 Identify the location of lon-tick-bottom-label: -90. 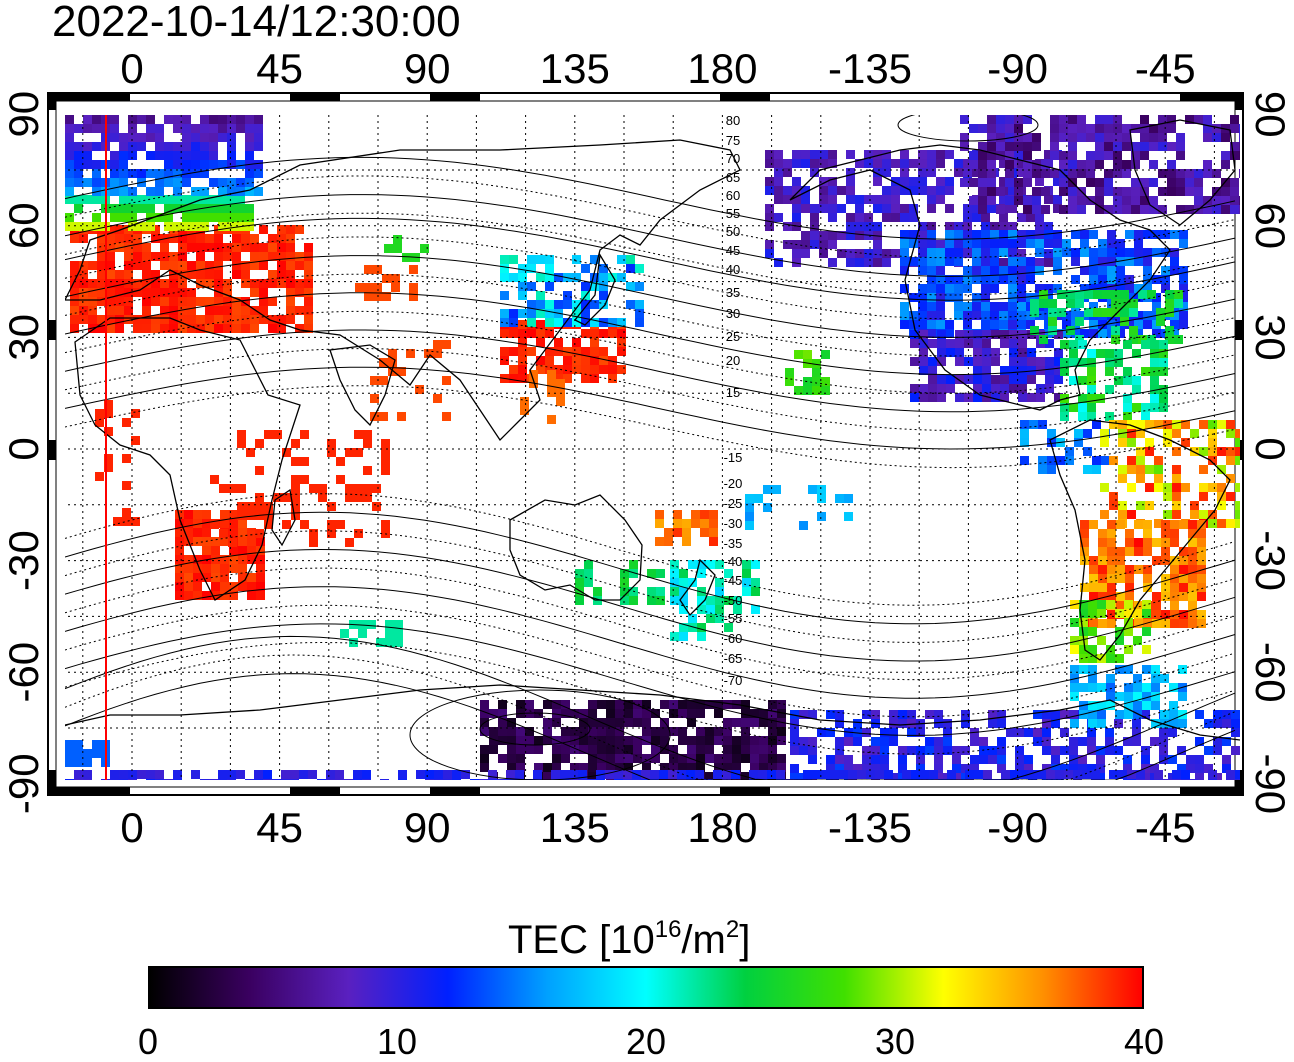
(1017, 827).